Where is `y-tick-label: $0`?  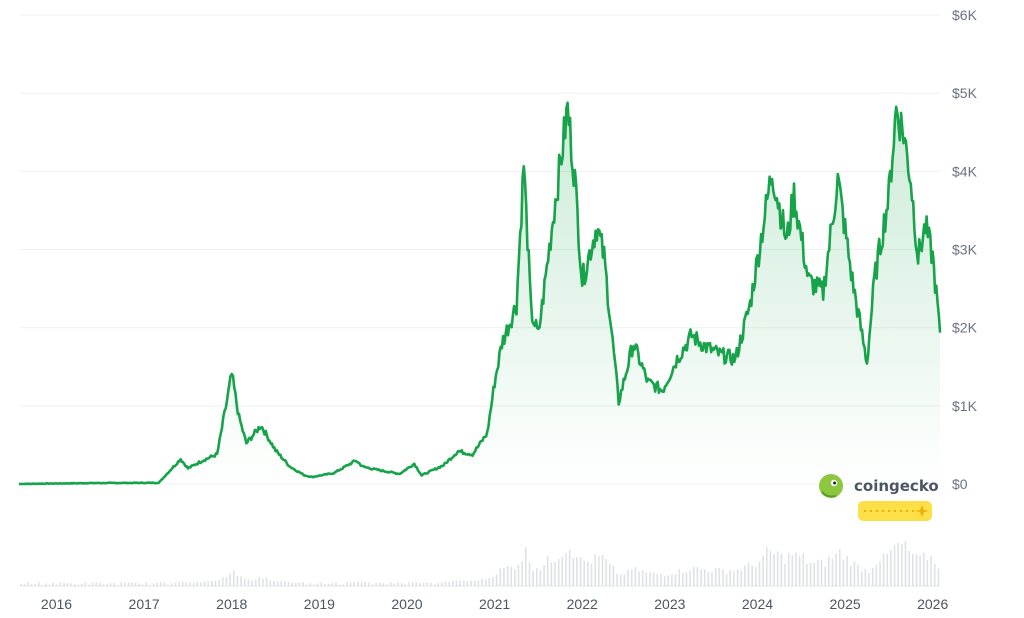 y-tick-label: $0 is located at coordinates (960, 484).